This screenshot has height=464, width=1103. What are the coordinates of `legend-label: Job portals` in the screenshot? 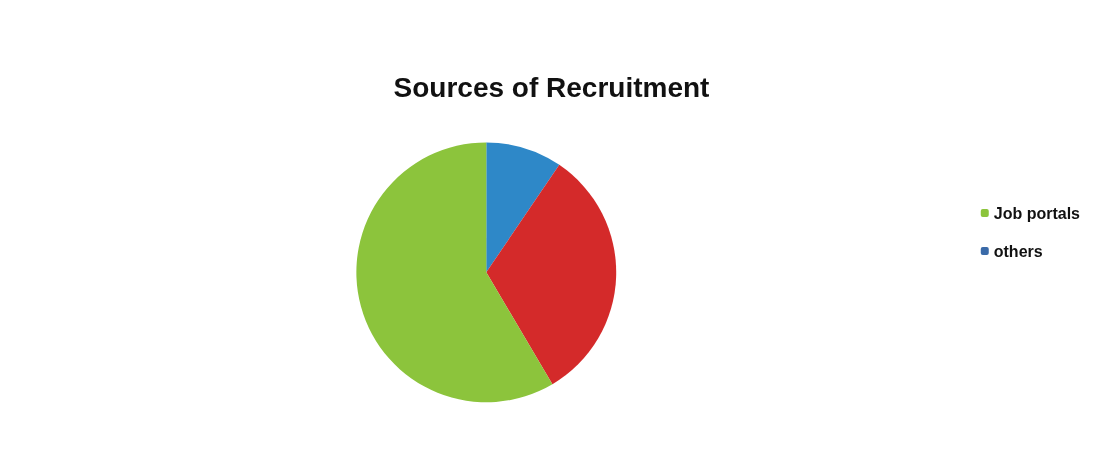 It's located at (1037, 213).